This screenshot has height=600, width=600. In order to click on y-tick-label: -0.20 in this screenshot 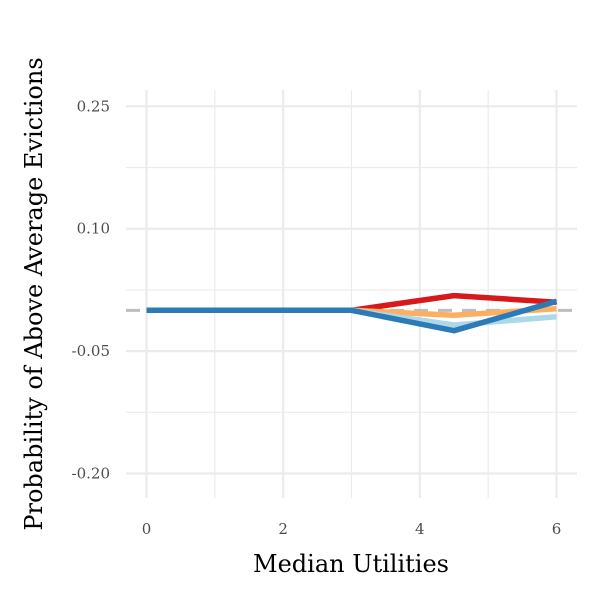, I will do `click(91, 474)`.